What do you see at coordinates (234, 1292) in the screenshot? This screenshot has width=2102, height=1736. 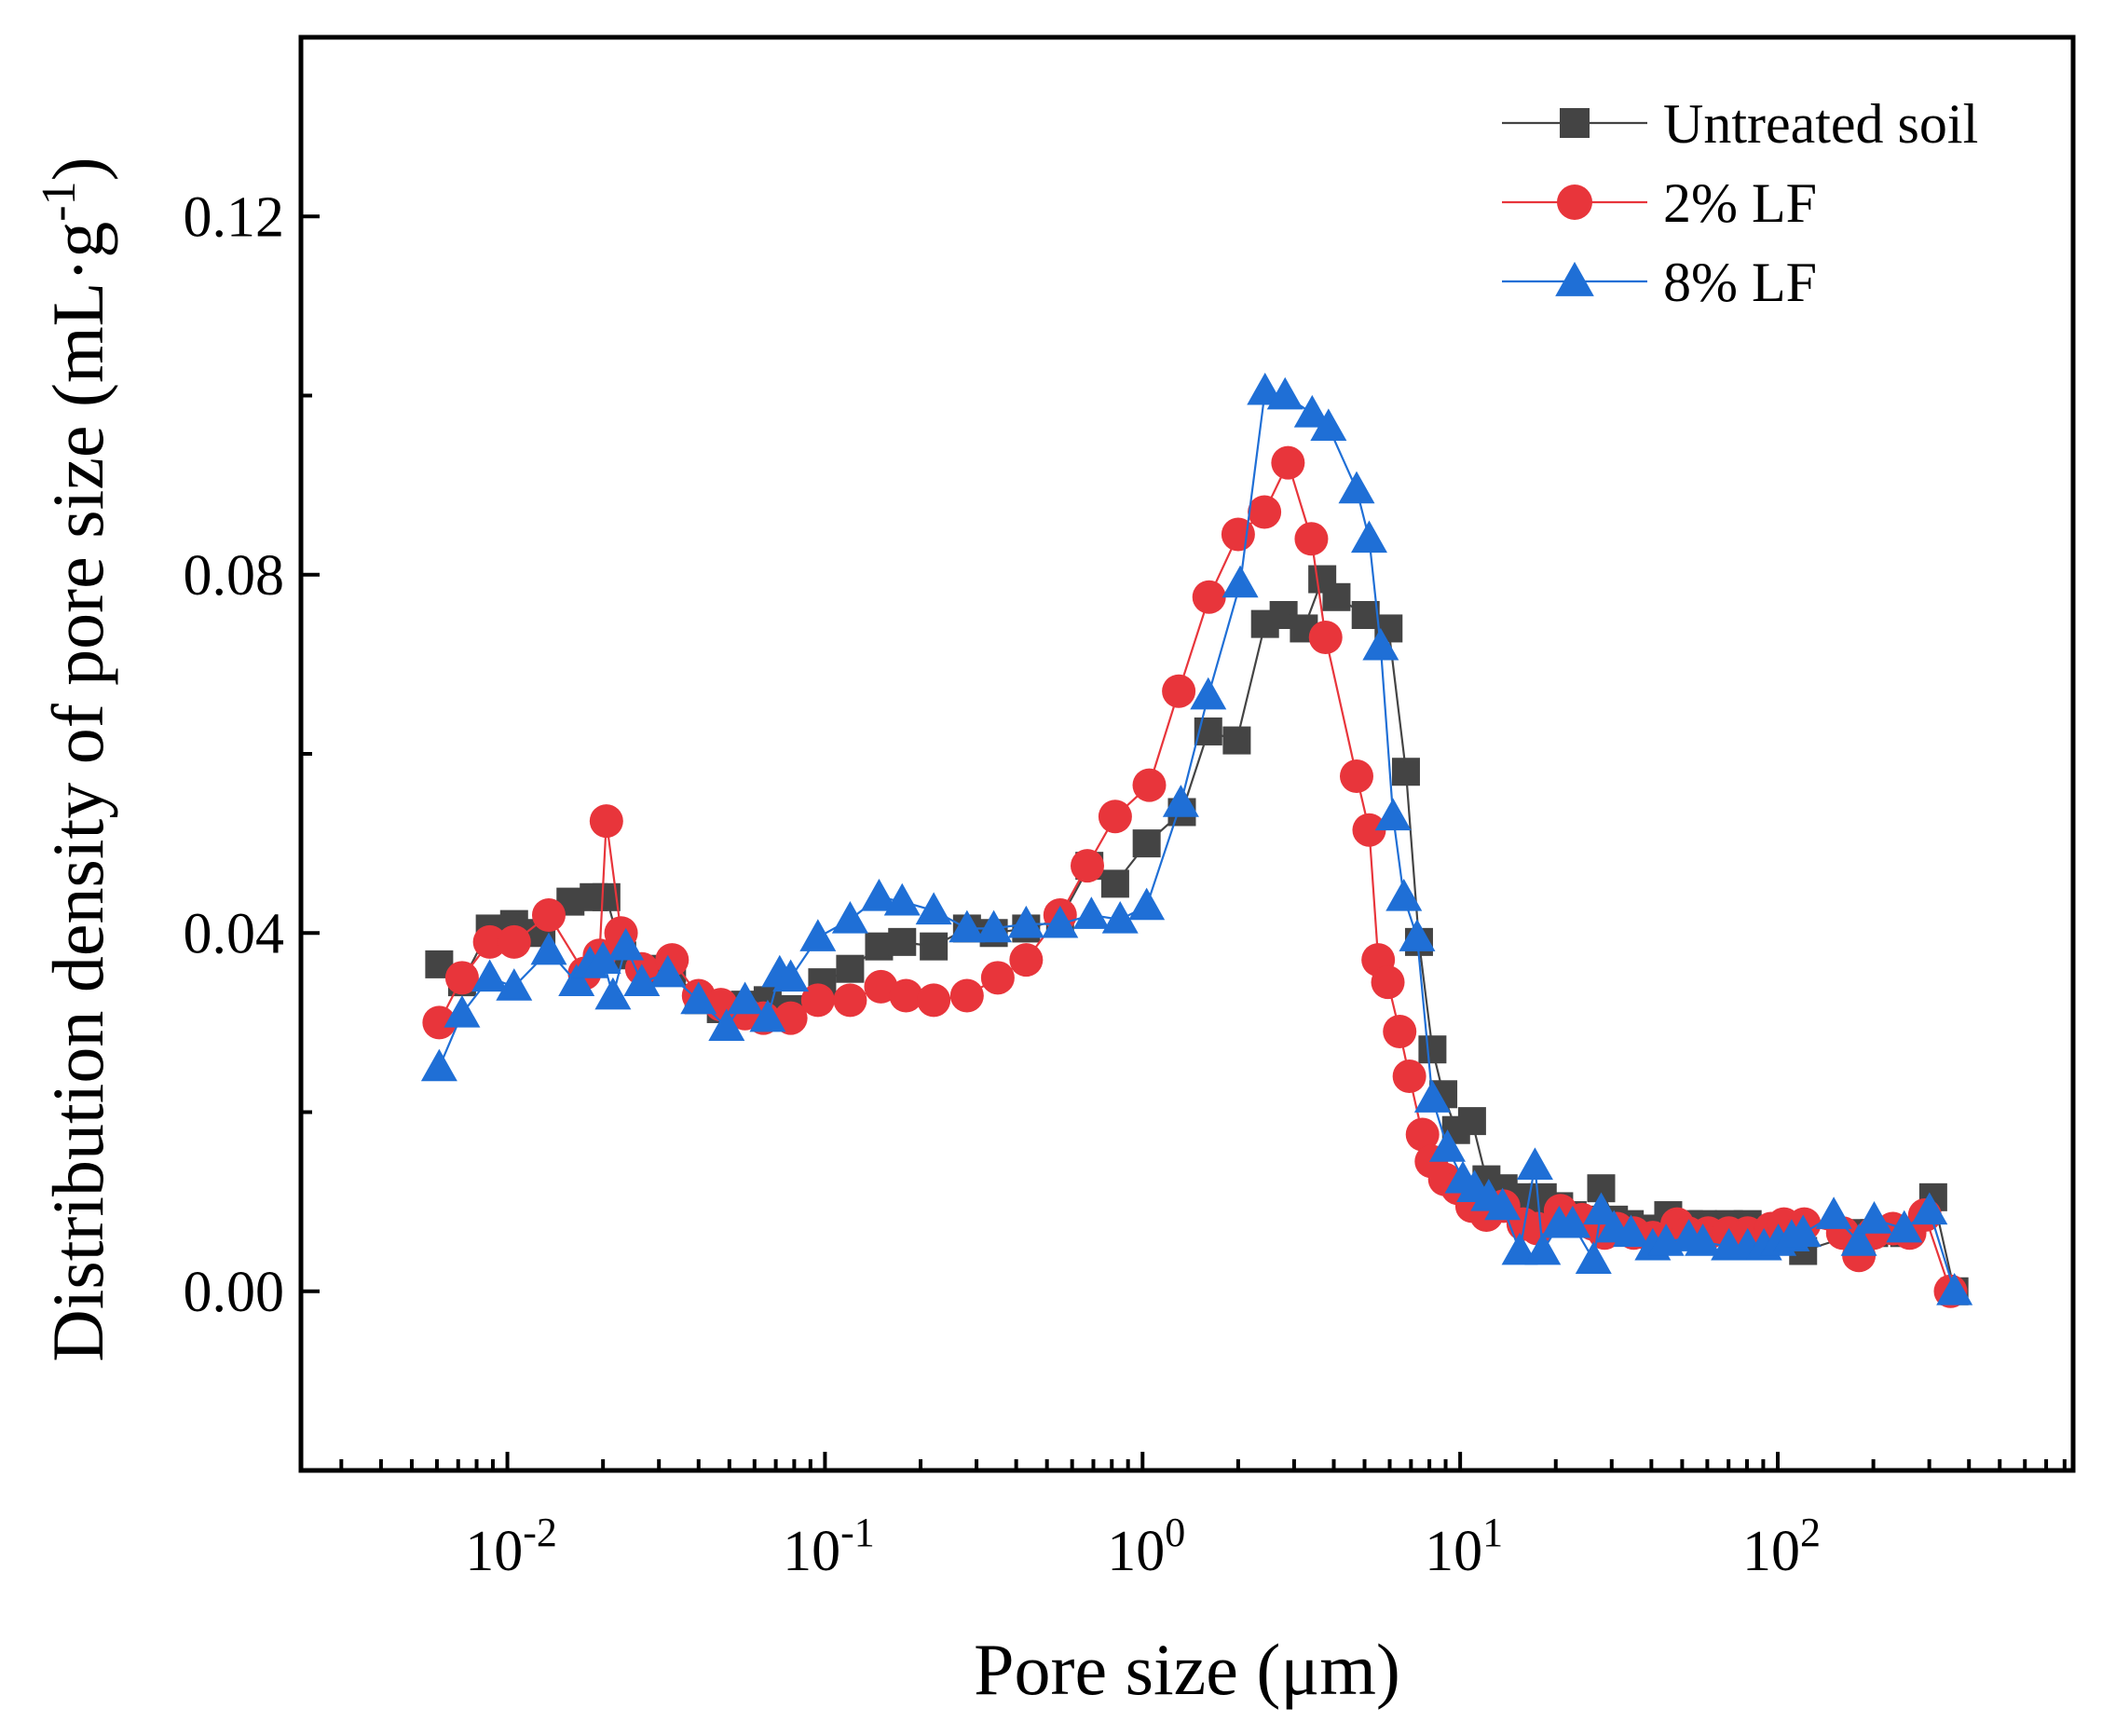 I see `y-tick-label: 0.00` at bounding box center [234, 1292].